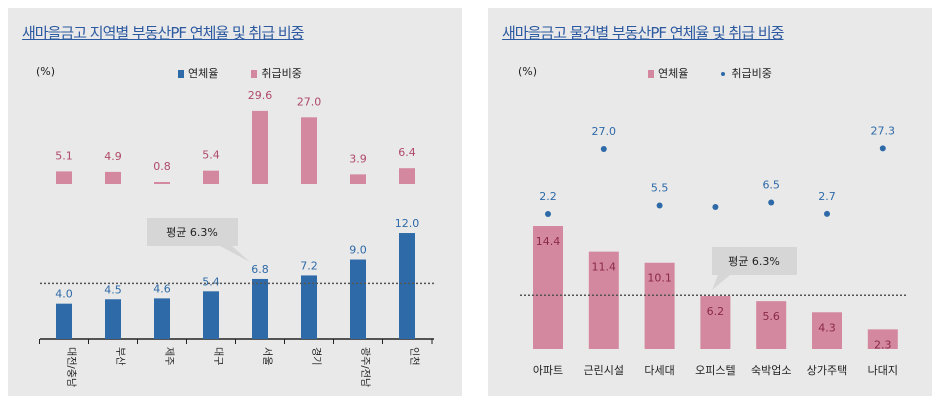 Image resolution: width=944 pixels, height=401 pixels. What do you see at coordinates (64, 155) in the screenshot?
I see `bar-label-share: 5.1` at bounding box center [64, 155].